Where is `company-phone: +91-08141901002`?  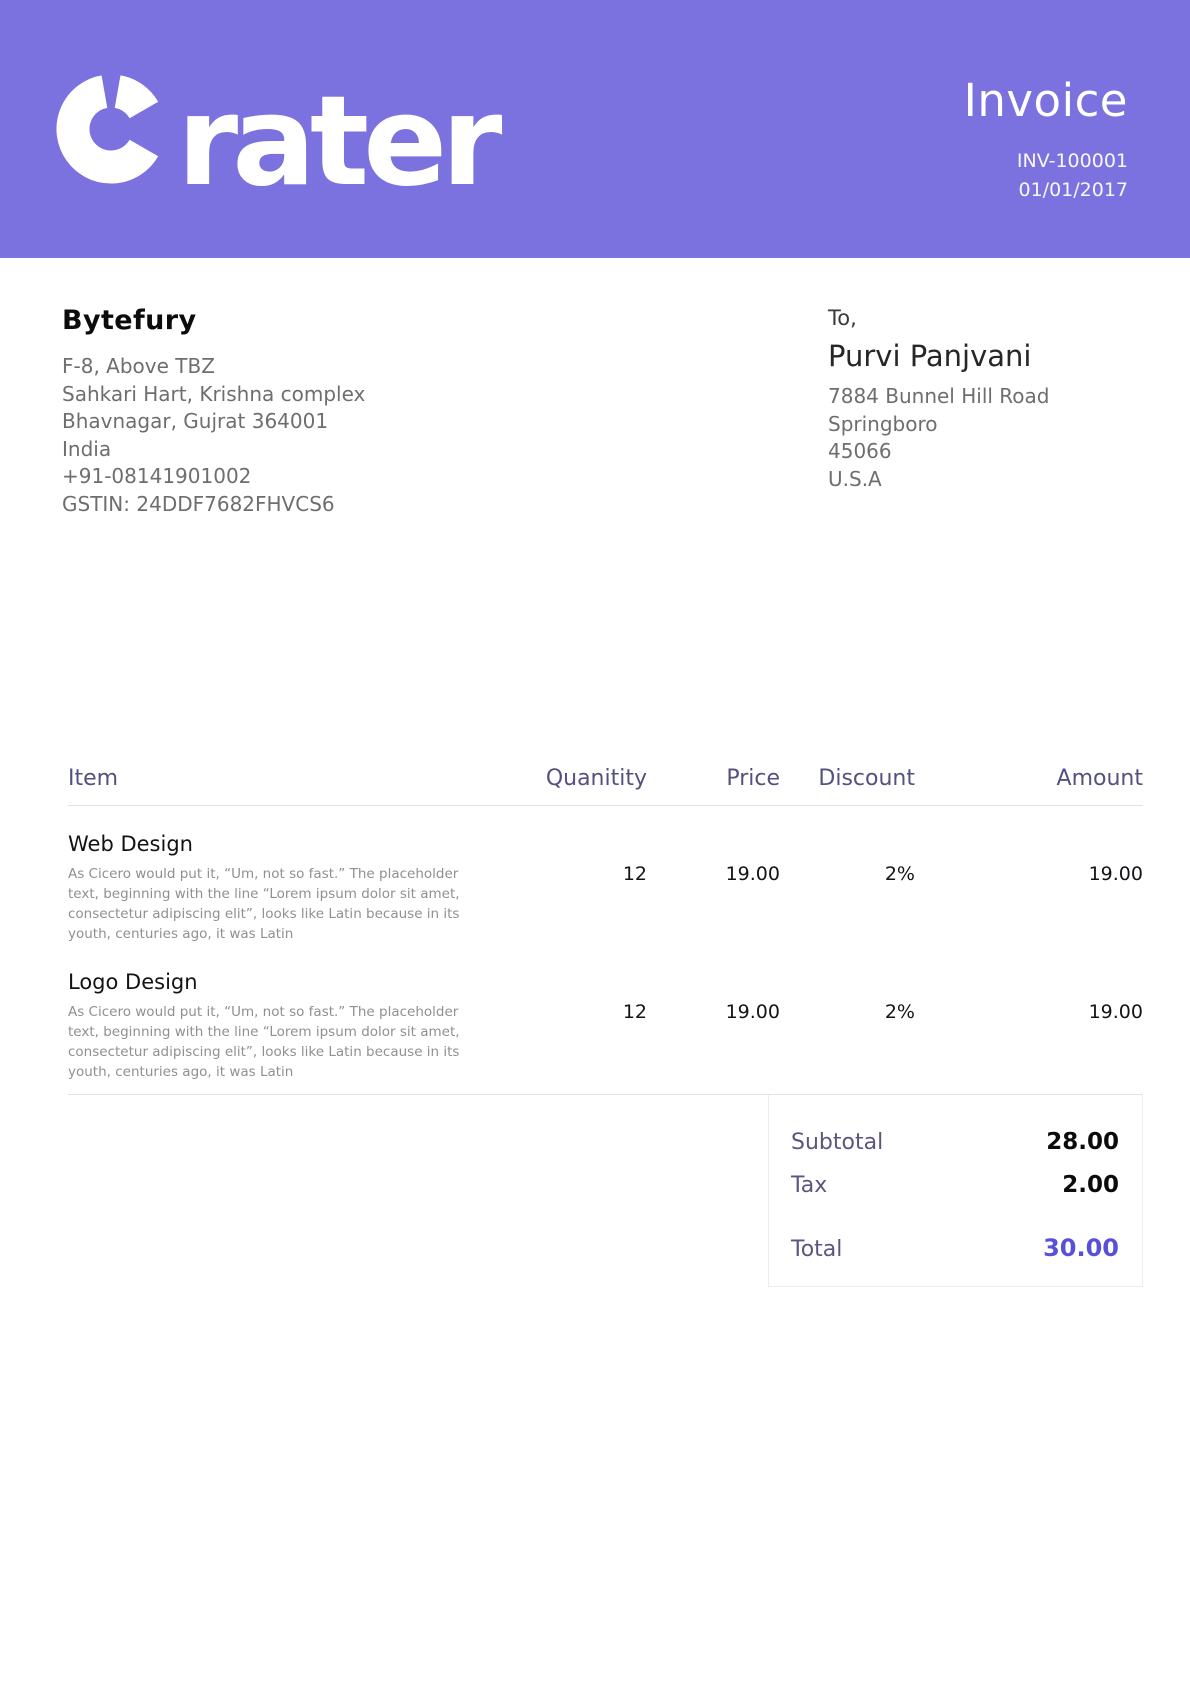 company-phone: +91-08141901002 is located at coordinates (157, 476).